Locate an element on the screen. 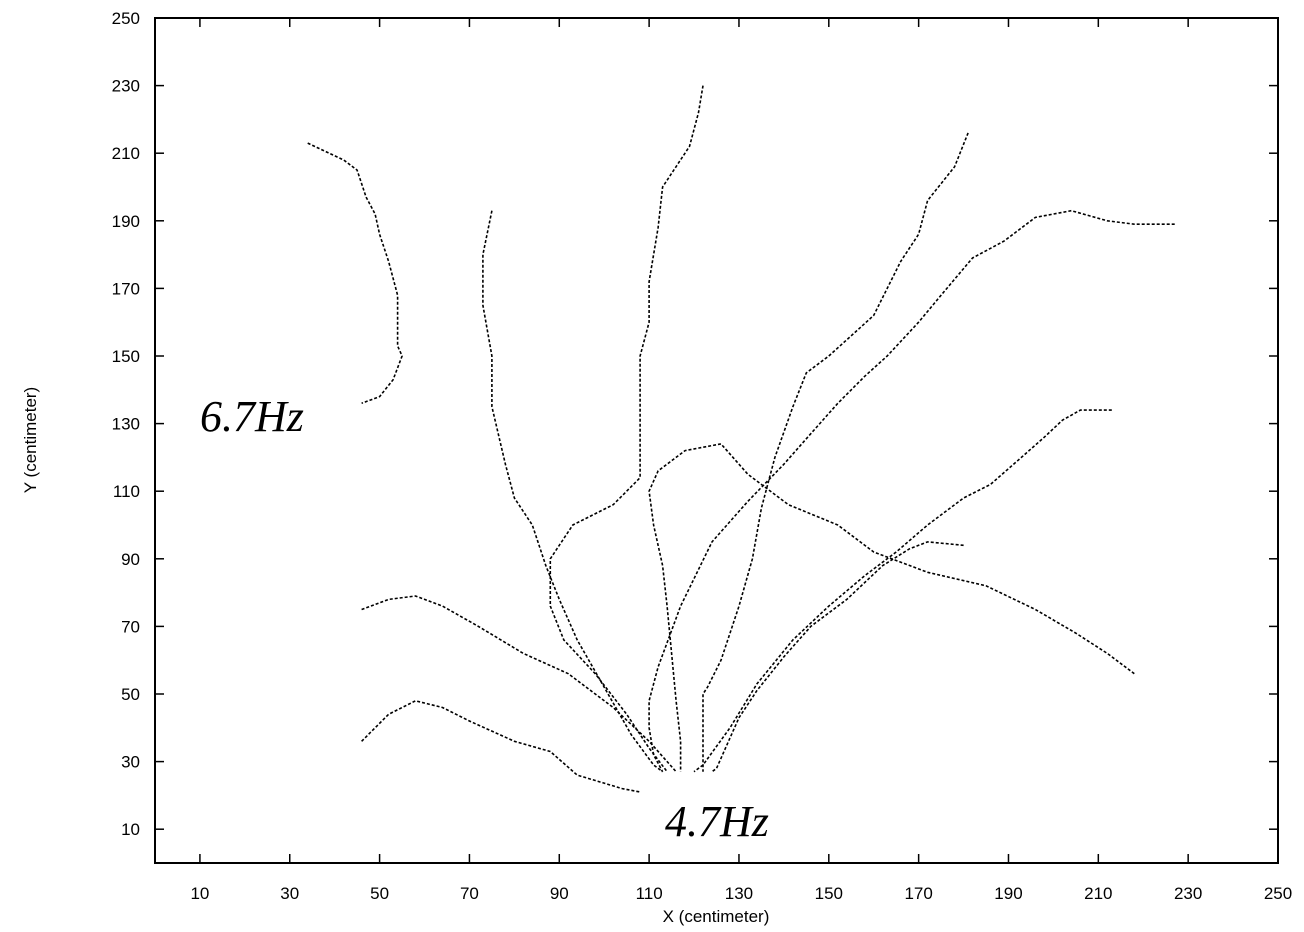  y-tick-label: 10 is located at coordinates (130, 829).